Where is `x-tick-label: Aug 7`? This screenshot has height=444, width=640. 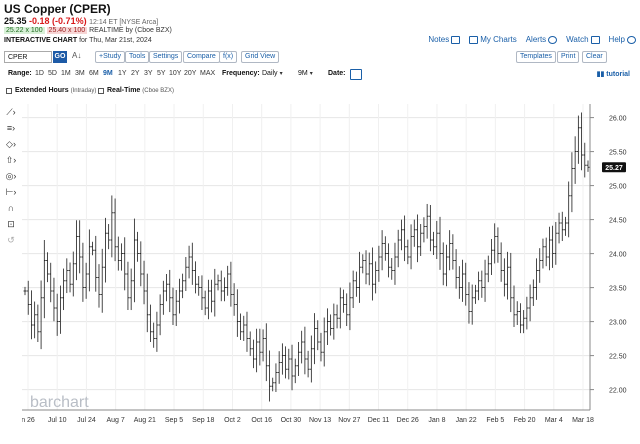
x-tick-label: Aug 7 is located at coordinates (115, 420).